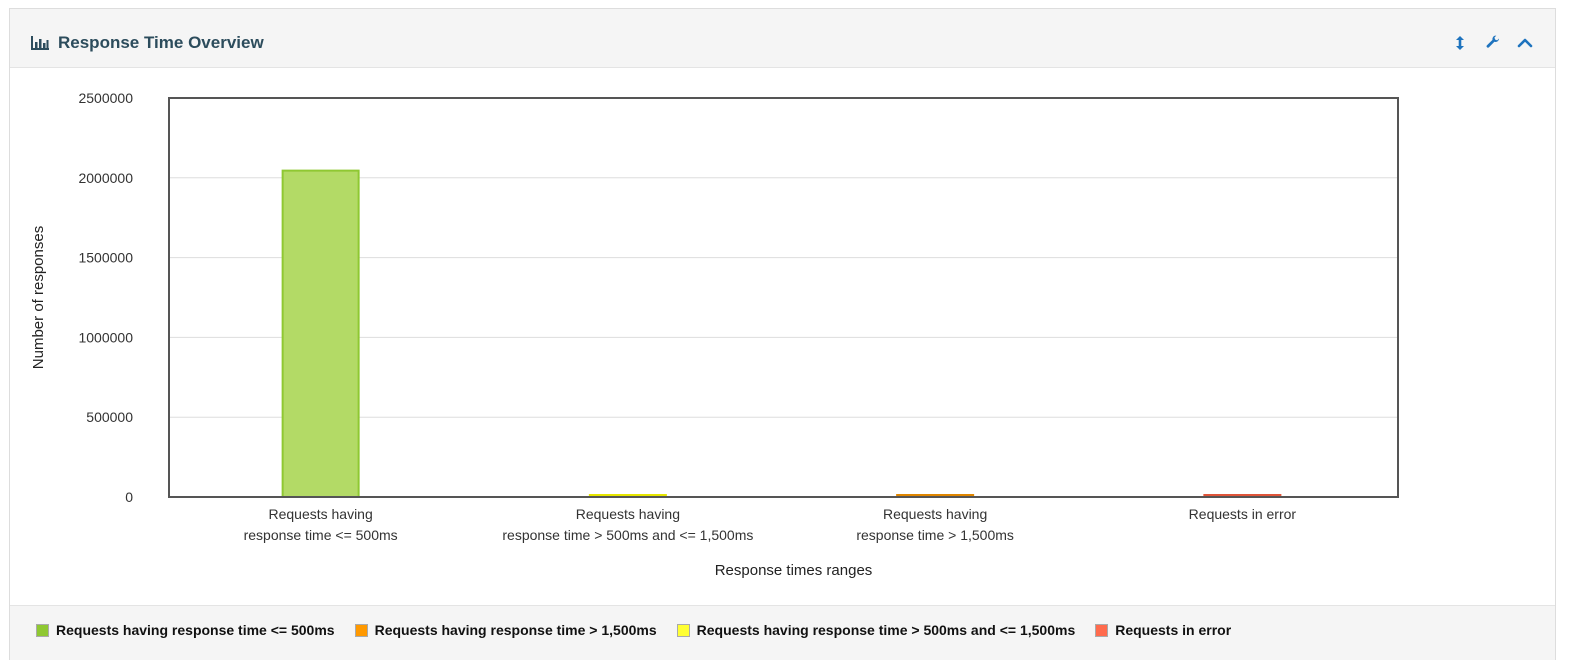 The height and width of the screenshot is (667, 1569). Describe the element at coordinates (320, 333) in the screenshot. I see `bar` at that location.